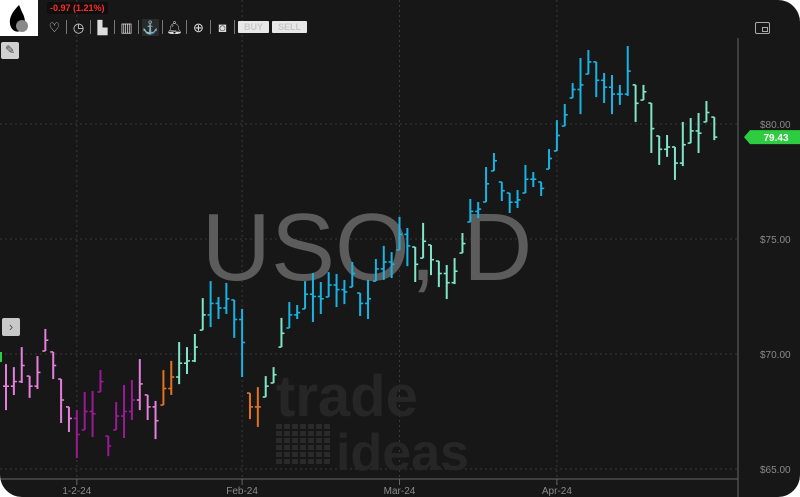  What do you see at coordinates (762, 28) in the screenshot?
I see `picture-in-picture-icon` at bounding box center [762, 28].